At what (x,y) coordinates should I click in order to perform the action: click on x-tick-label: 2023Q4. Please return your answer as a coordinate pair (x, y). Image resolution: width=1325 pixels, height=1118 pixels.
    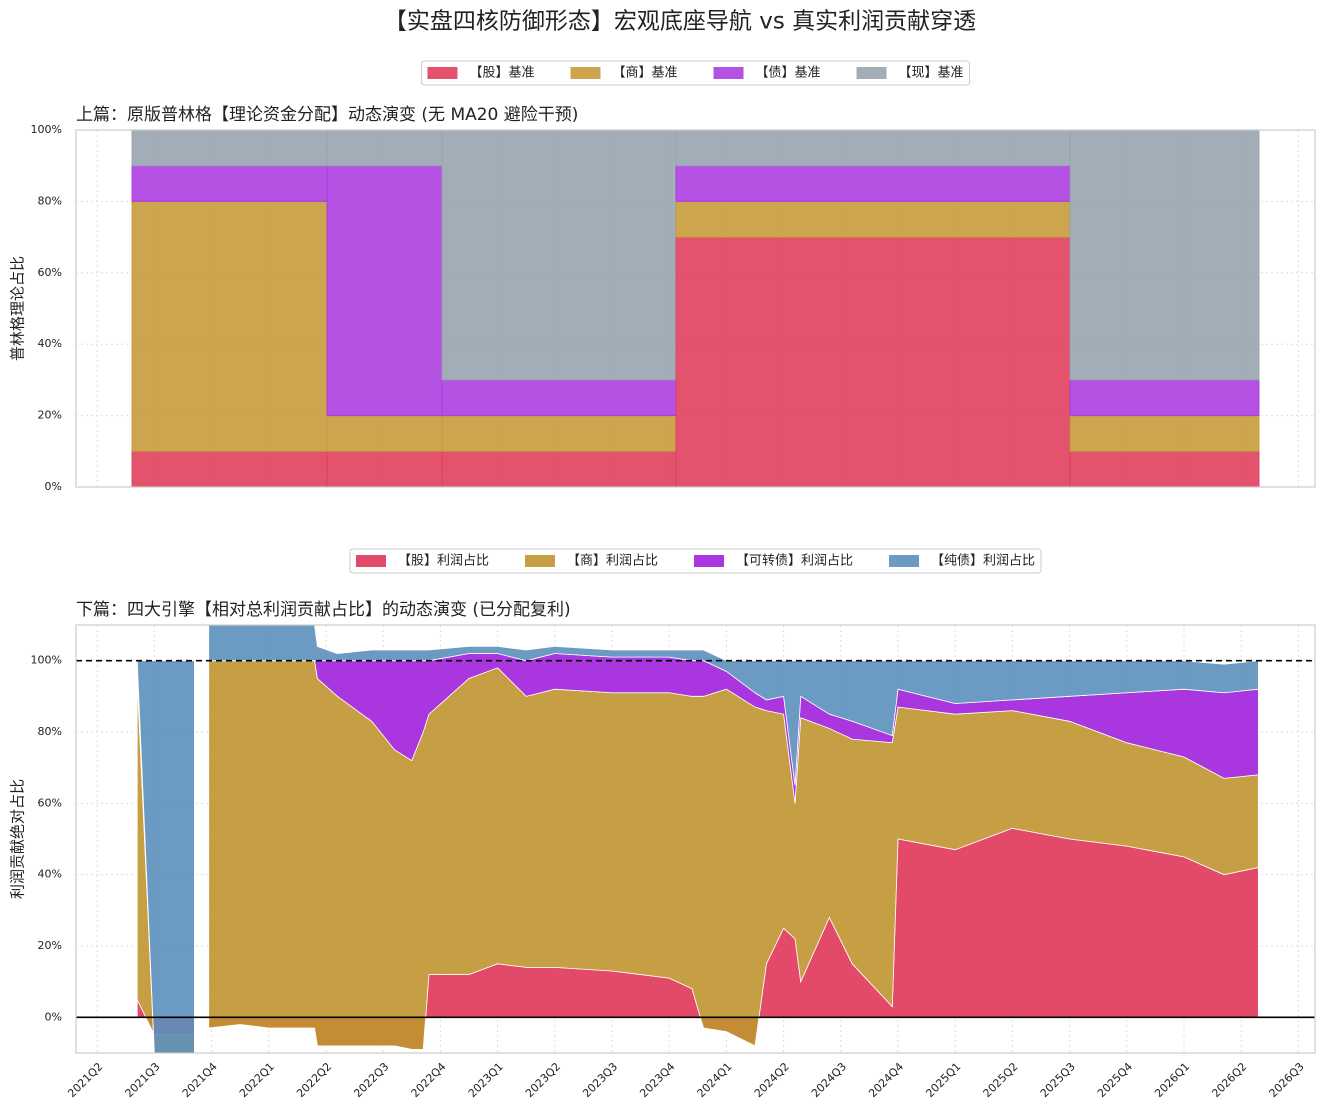
    Looking at the image, I should click on (657, 1080).